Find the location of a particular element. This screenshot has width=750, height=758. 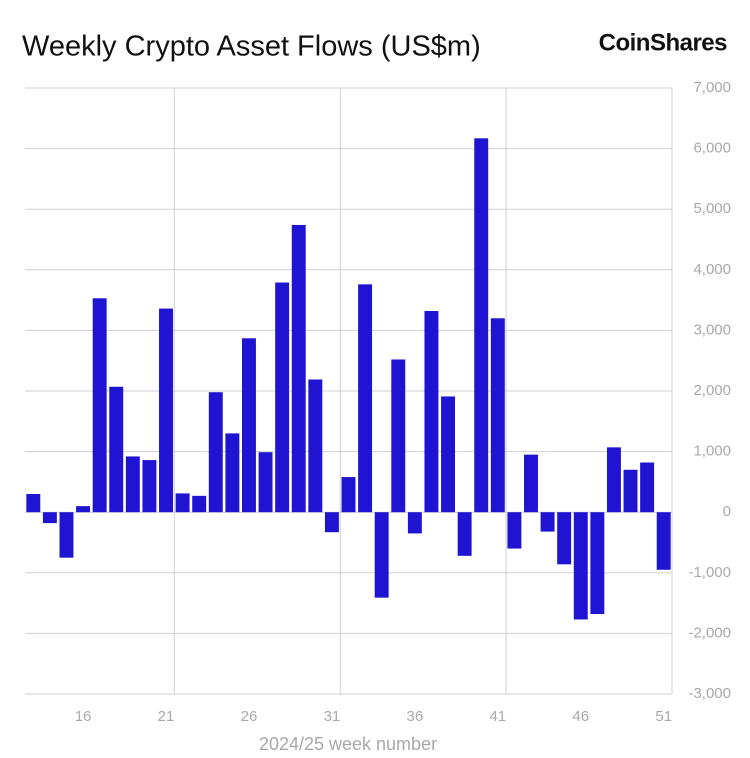

y-tick-label: 1,000 is located at coordinates (712, 451).